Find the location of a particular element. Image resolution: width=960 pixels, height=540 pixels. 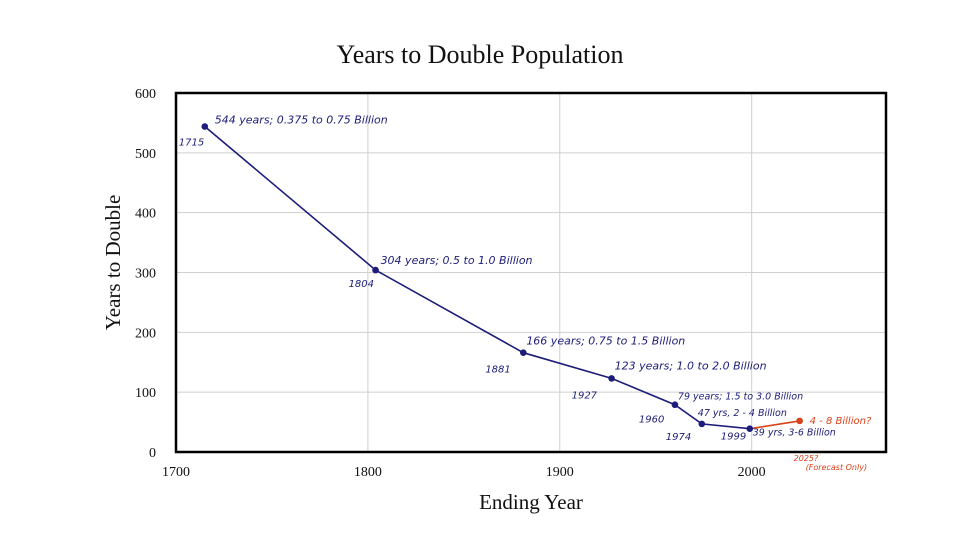

y-tick-labels: 0 100 200 300 400 500 600 is located at coordinates (145, 274).